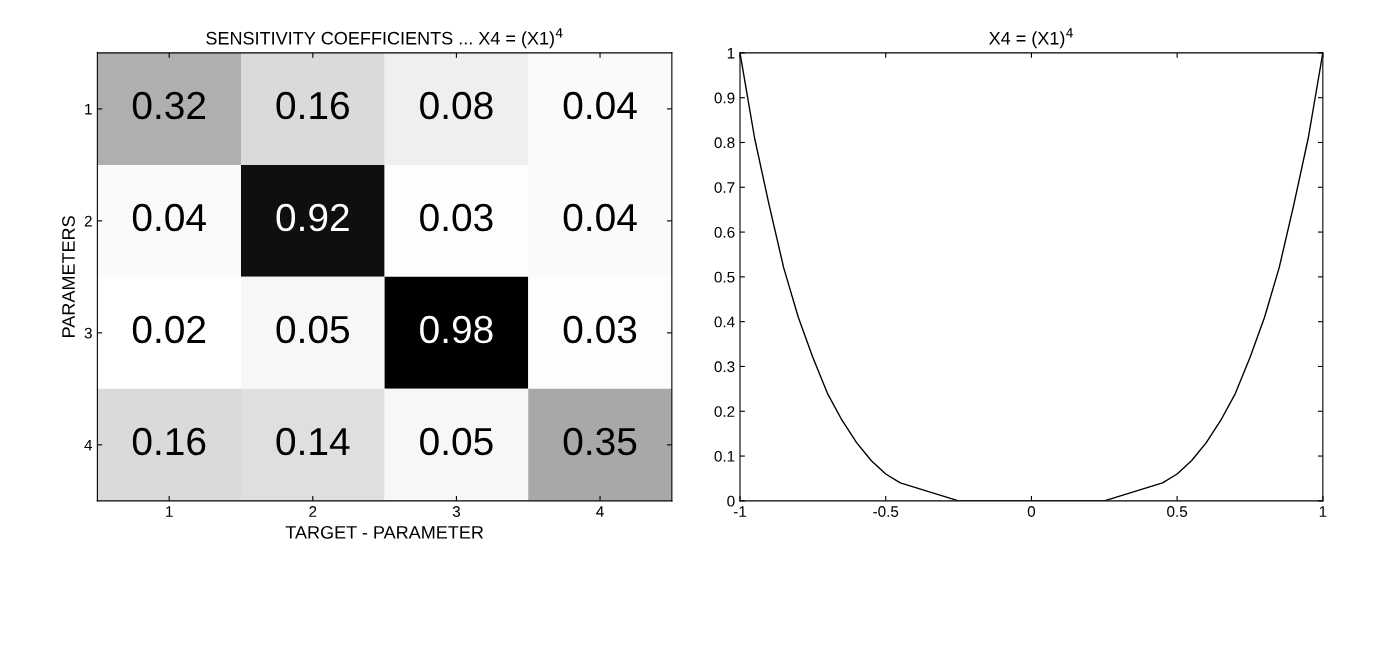 The width and height of the screenshot is (1391, 653). Describe the element at coordinates (1031, 38) in the screenshot. I see `chart-title: X4 = (X1)$^{4}$` at that location.